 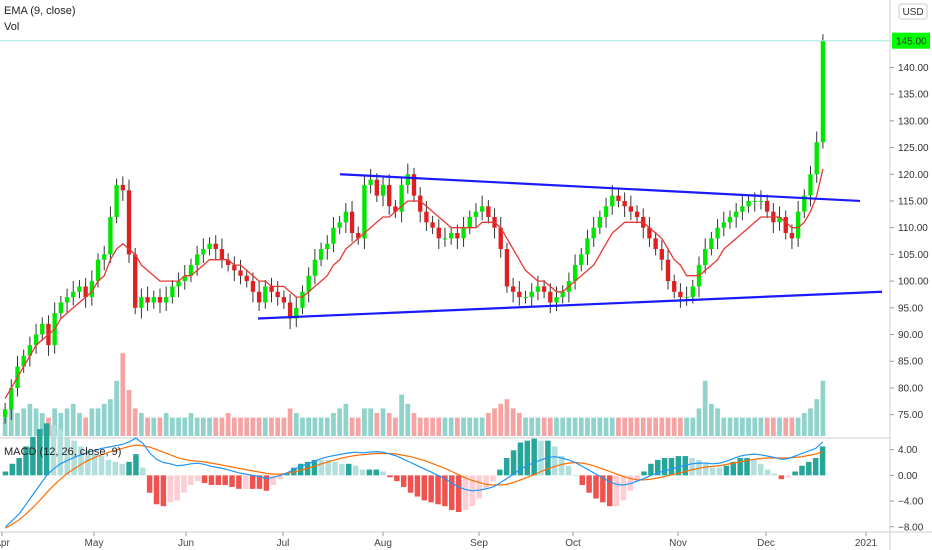 What do you see at coordinates (911, 502) in the screenshot?
I see `macd-tick-label: −4.00` at bounding box center [911, 502].